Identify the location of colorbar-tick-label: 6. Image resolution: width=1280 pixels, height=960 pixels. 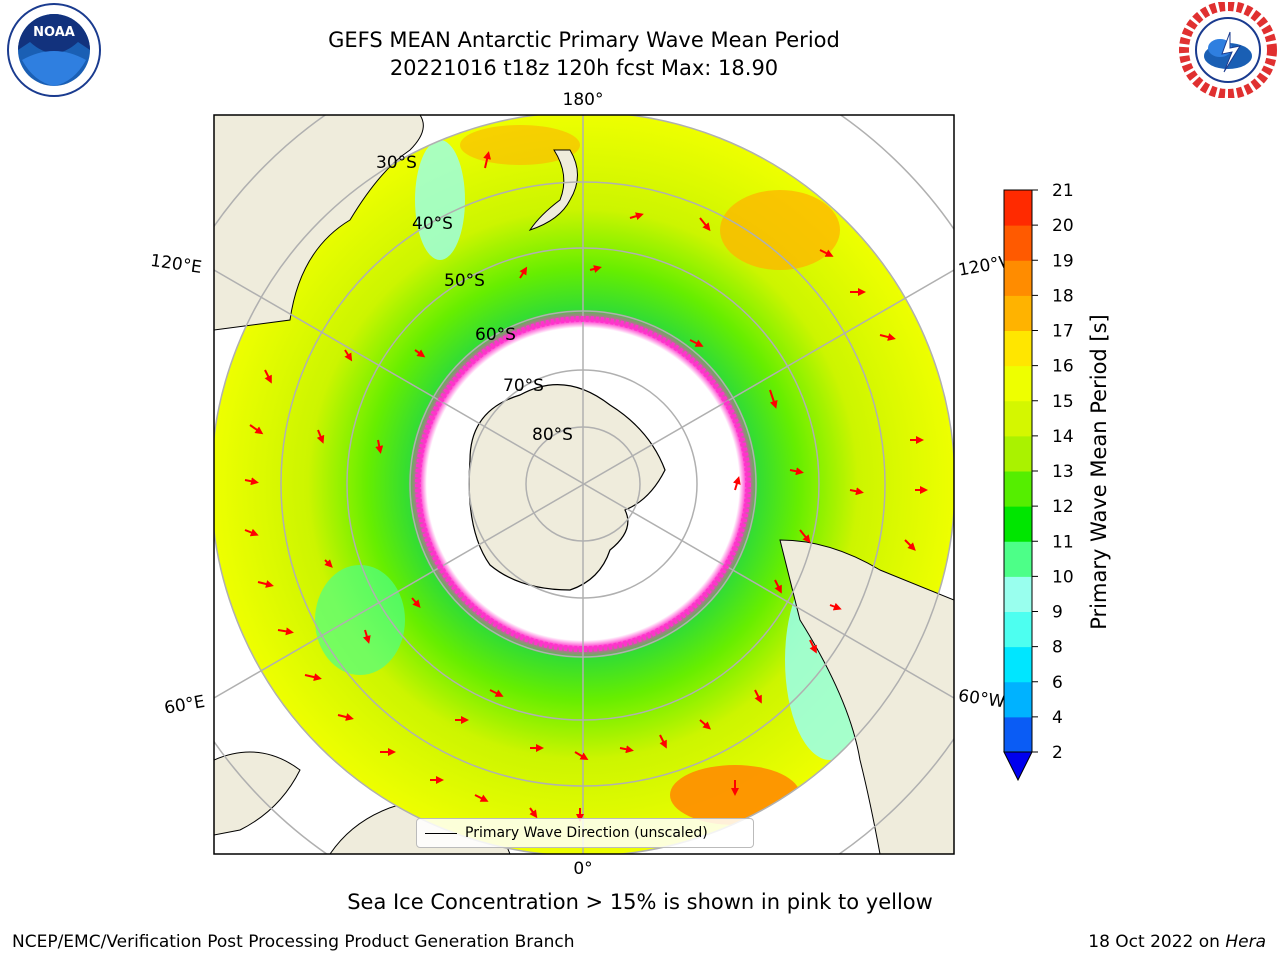
(1057, 683).